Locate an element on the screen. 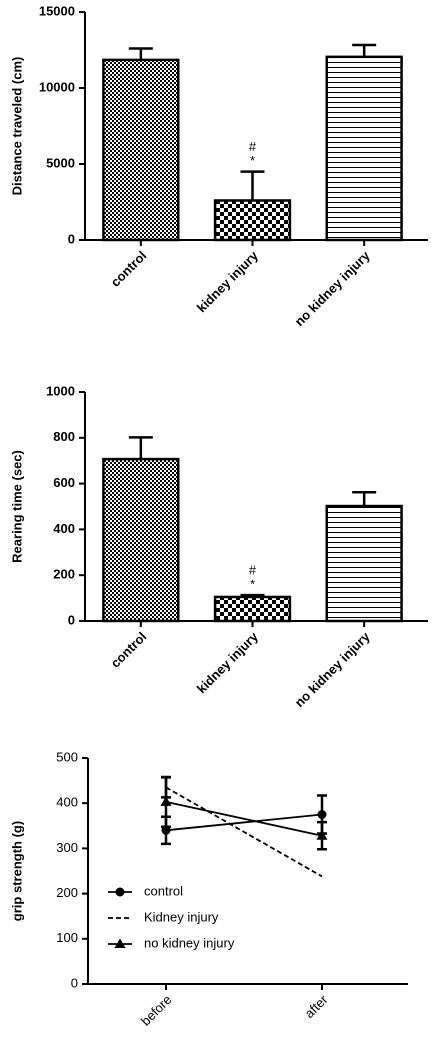 Image resolution: width=436 pixels, height=1050 pixels. y-axis-title: Distance traveled (cm) is located at coordinates (16, 126).